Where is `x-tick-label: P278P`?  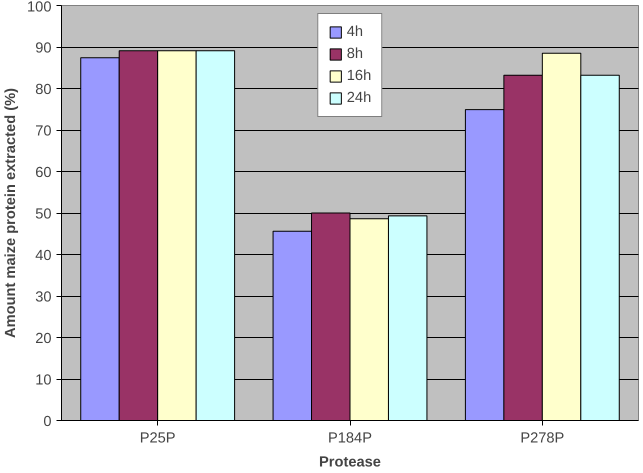
x-tick-label: P278P is located at coordinates (542, 438).